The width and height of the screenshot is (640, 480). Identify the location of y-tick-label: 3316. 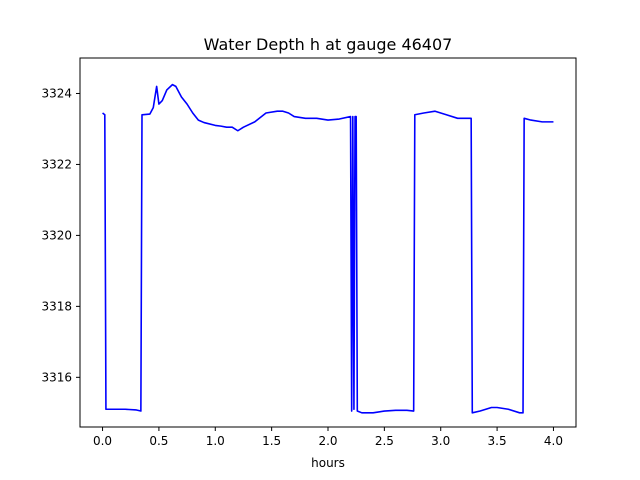
(56, 377).